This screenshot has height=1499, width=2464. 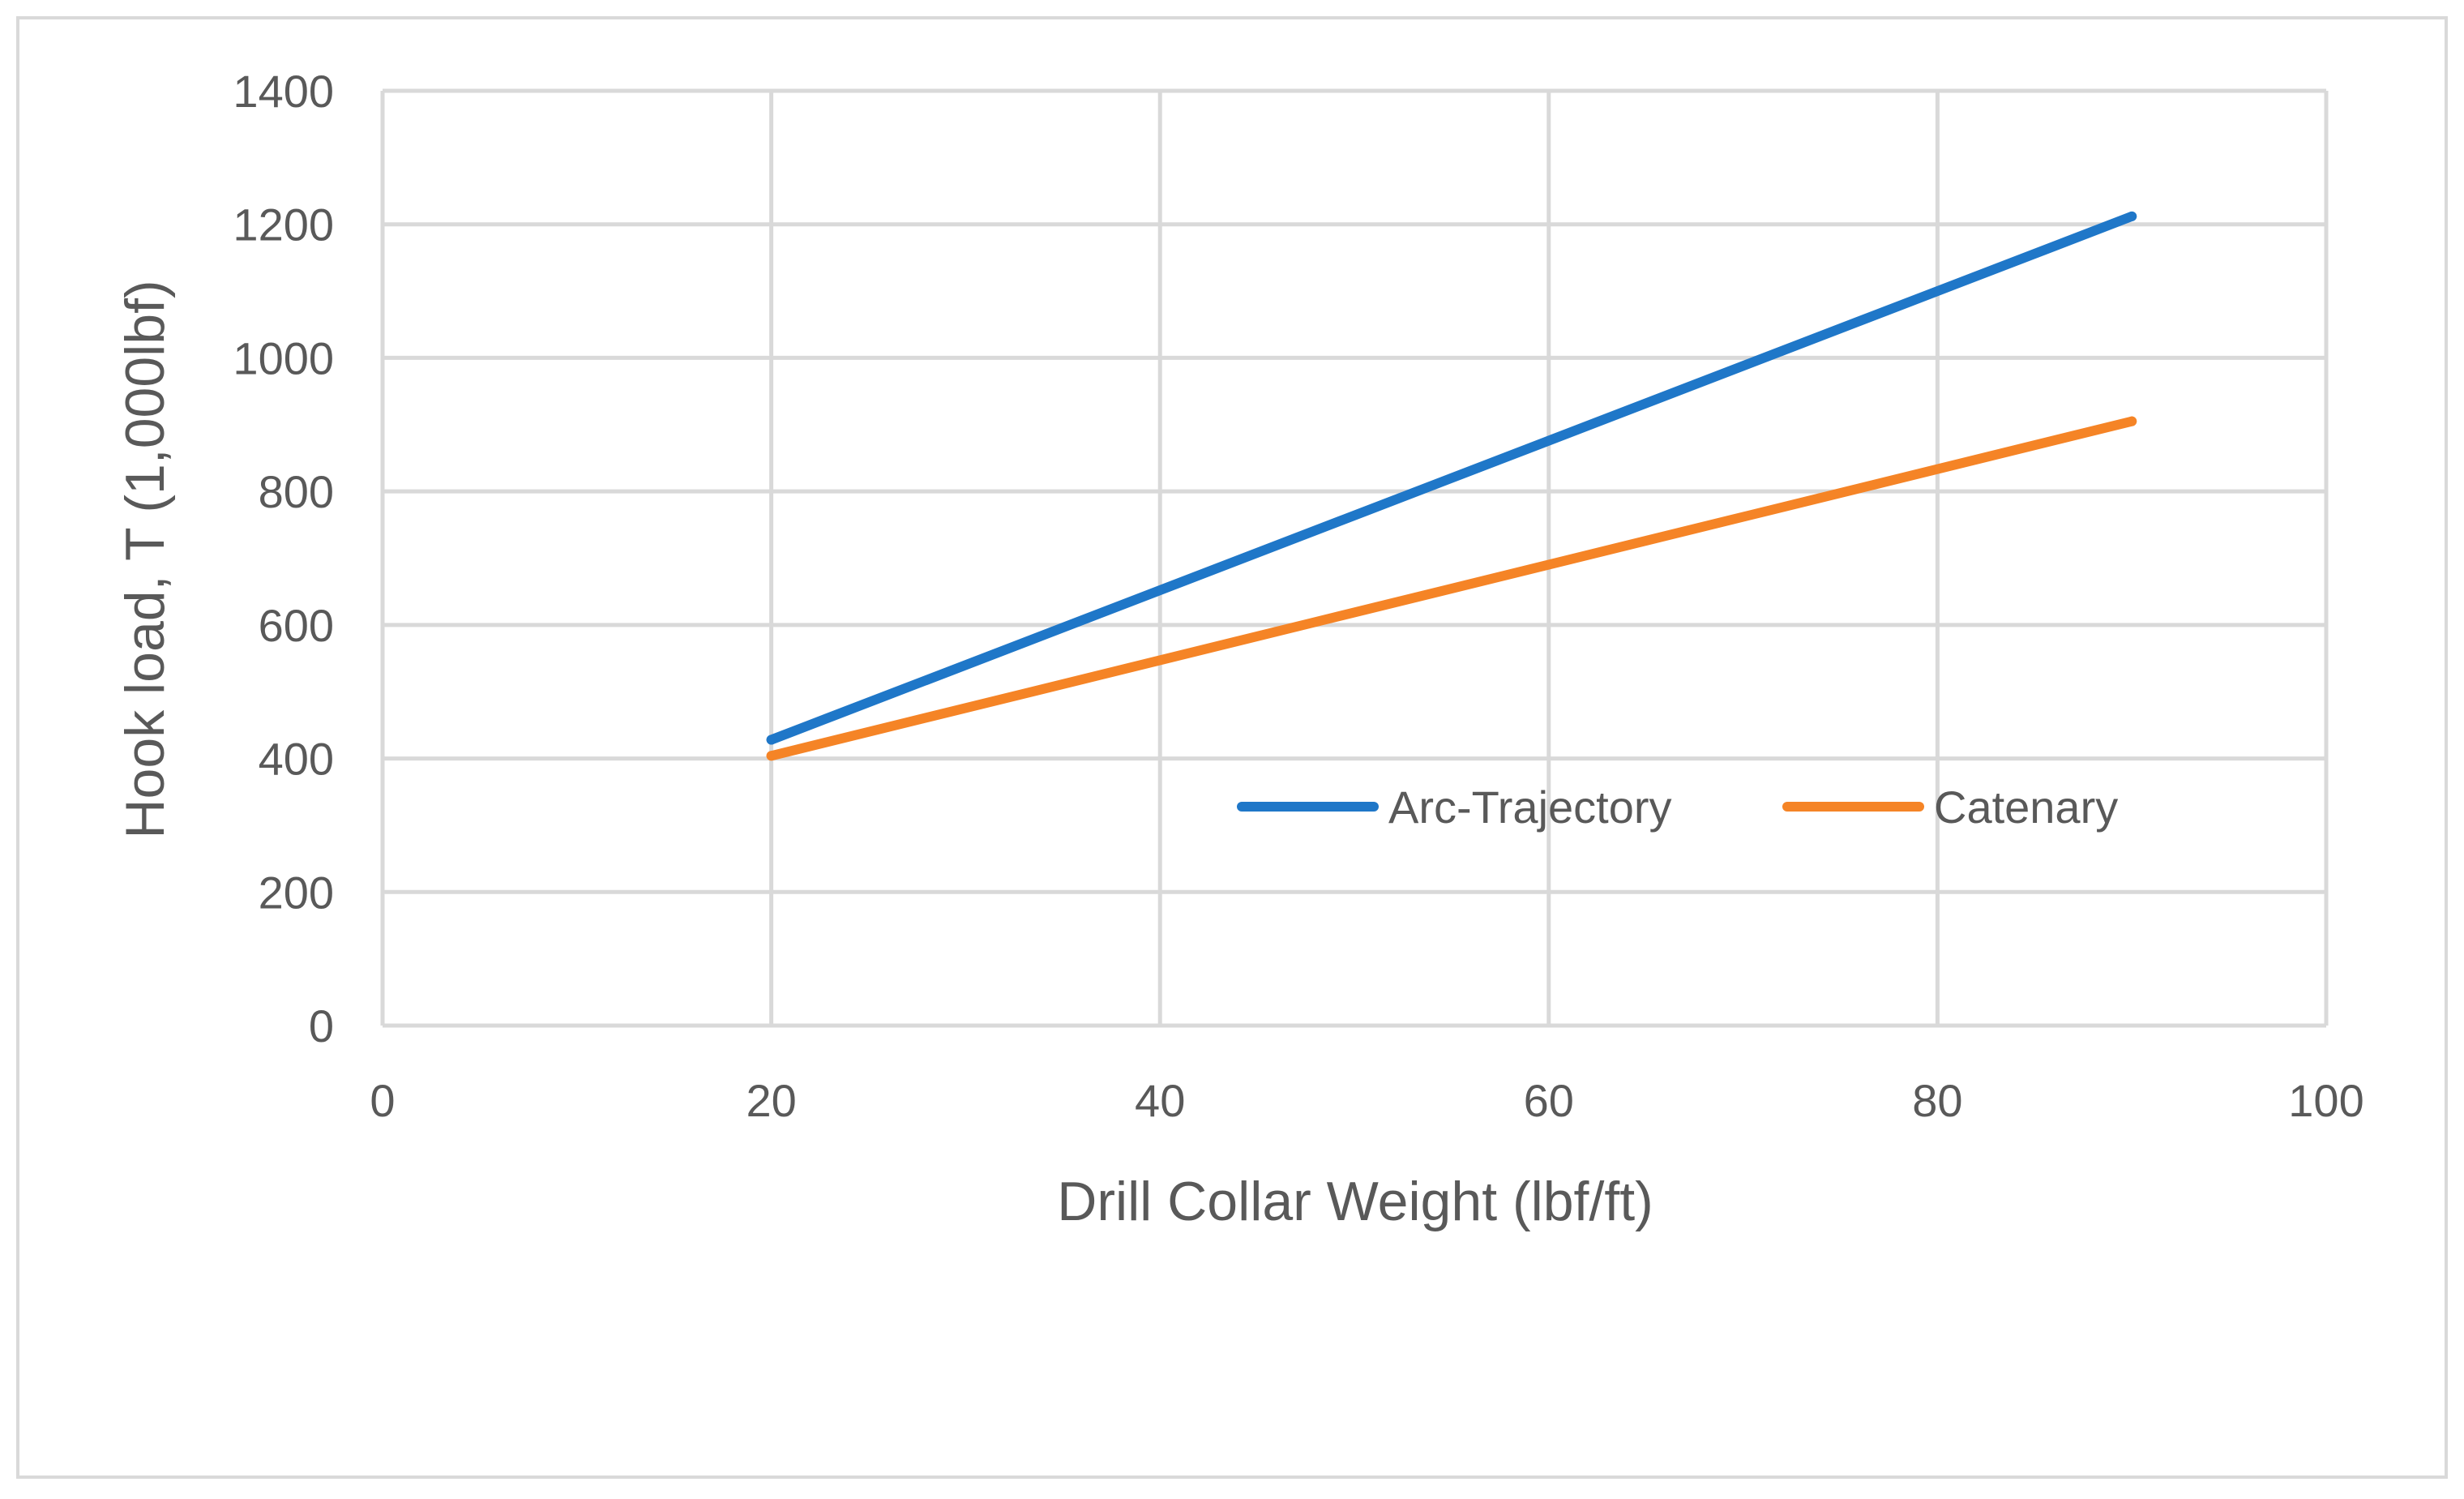 What do you see at coordinates (321, 1025) in the screenshot?
I see `y-tick-label: 0` at bounding box center [321, 1025].